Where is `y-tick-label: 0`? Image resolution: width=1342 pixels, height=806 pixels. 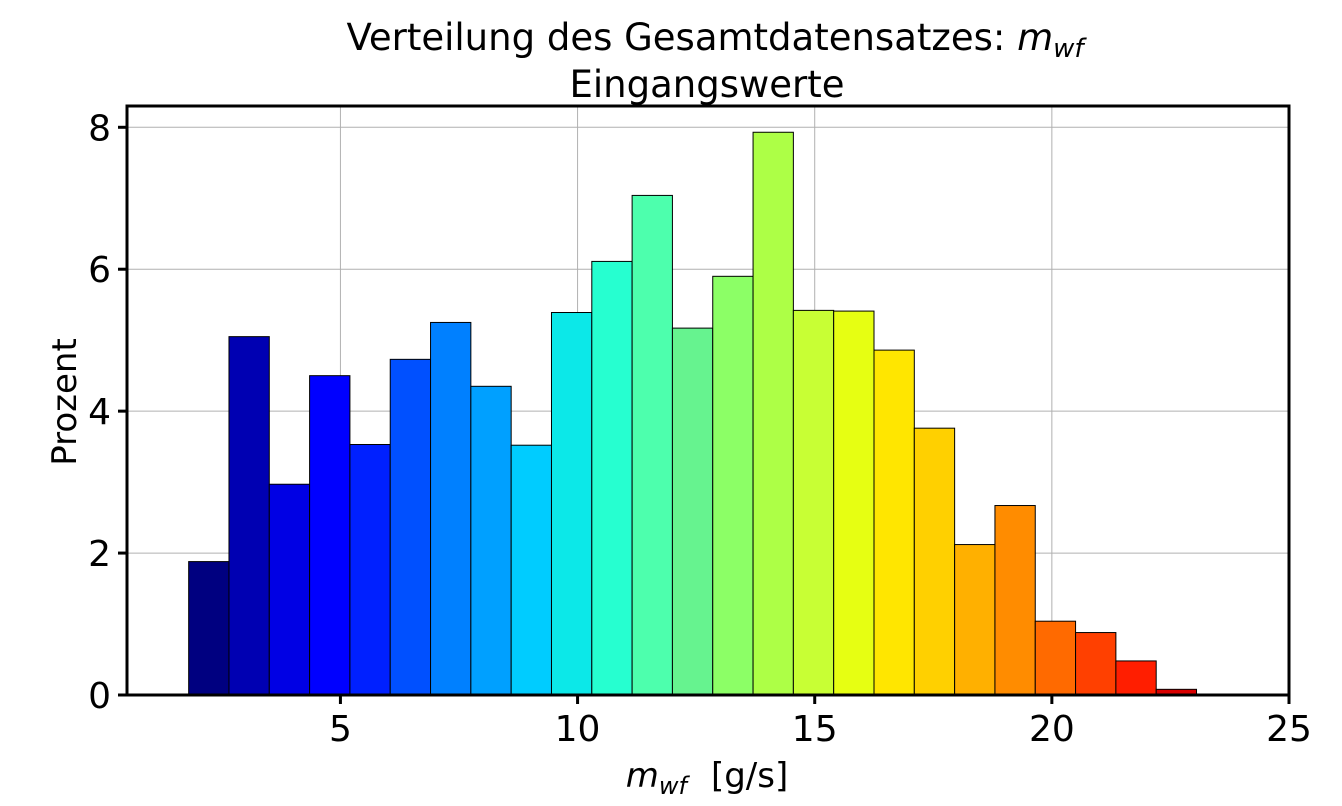
y-tick-label: 0 is located at coordinates (99, 696).